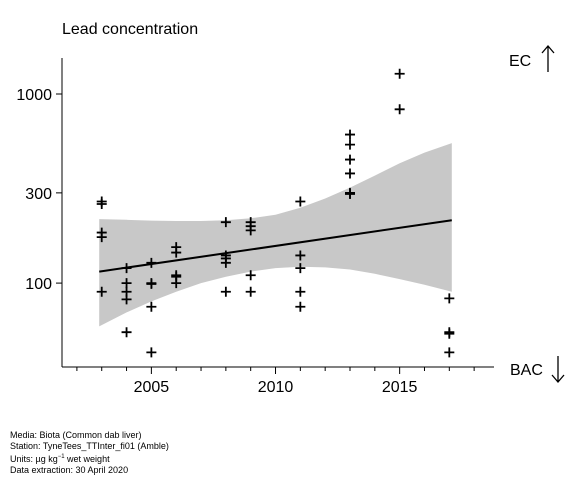  Describe the element at coordinates (275, 246) in the screenshot. I see `trend-line` at that location.